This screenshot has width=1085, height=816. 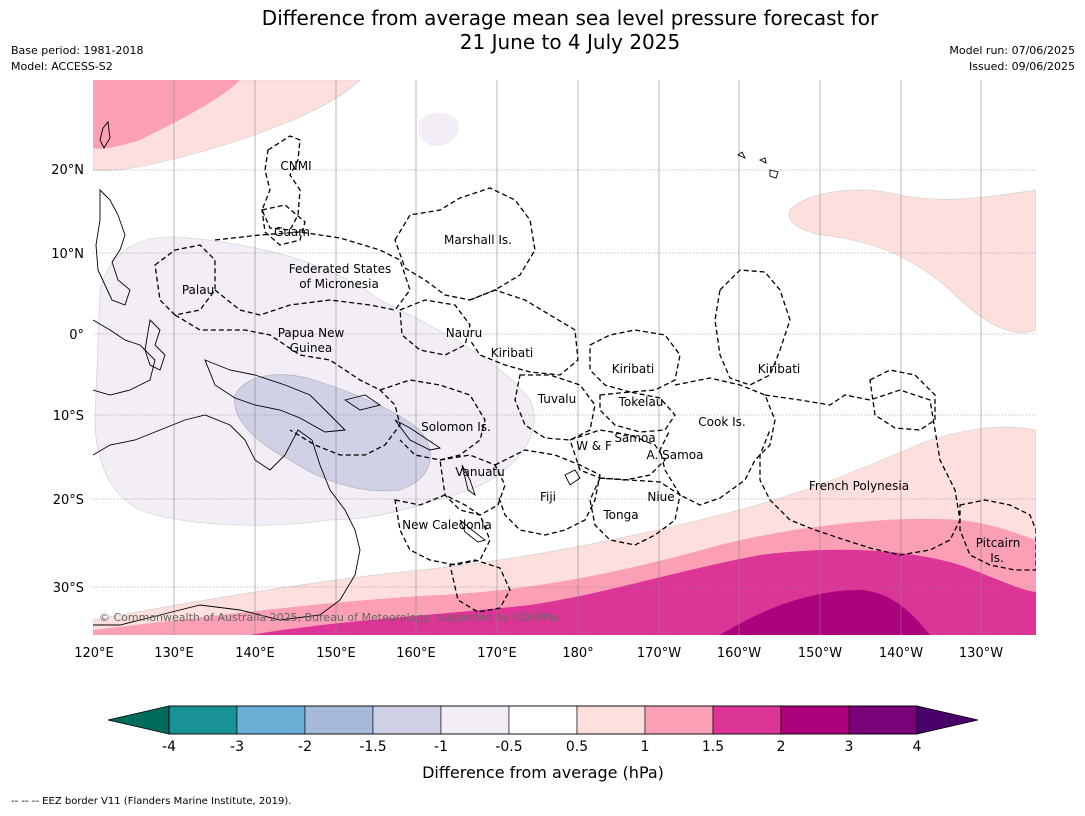 I want to click on model-name: Model: ACCESS-S2, so click(x=62, y=66).